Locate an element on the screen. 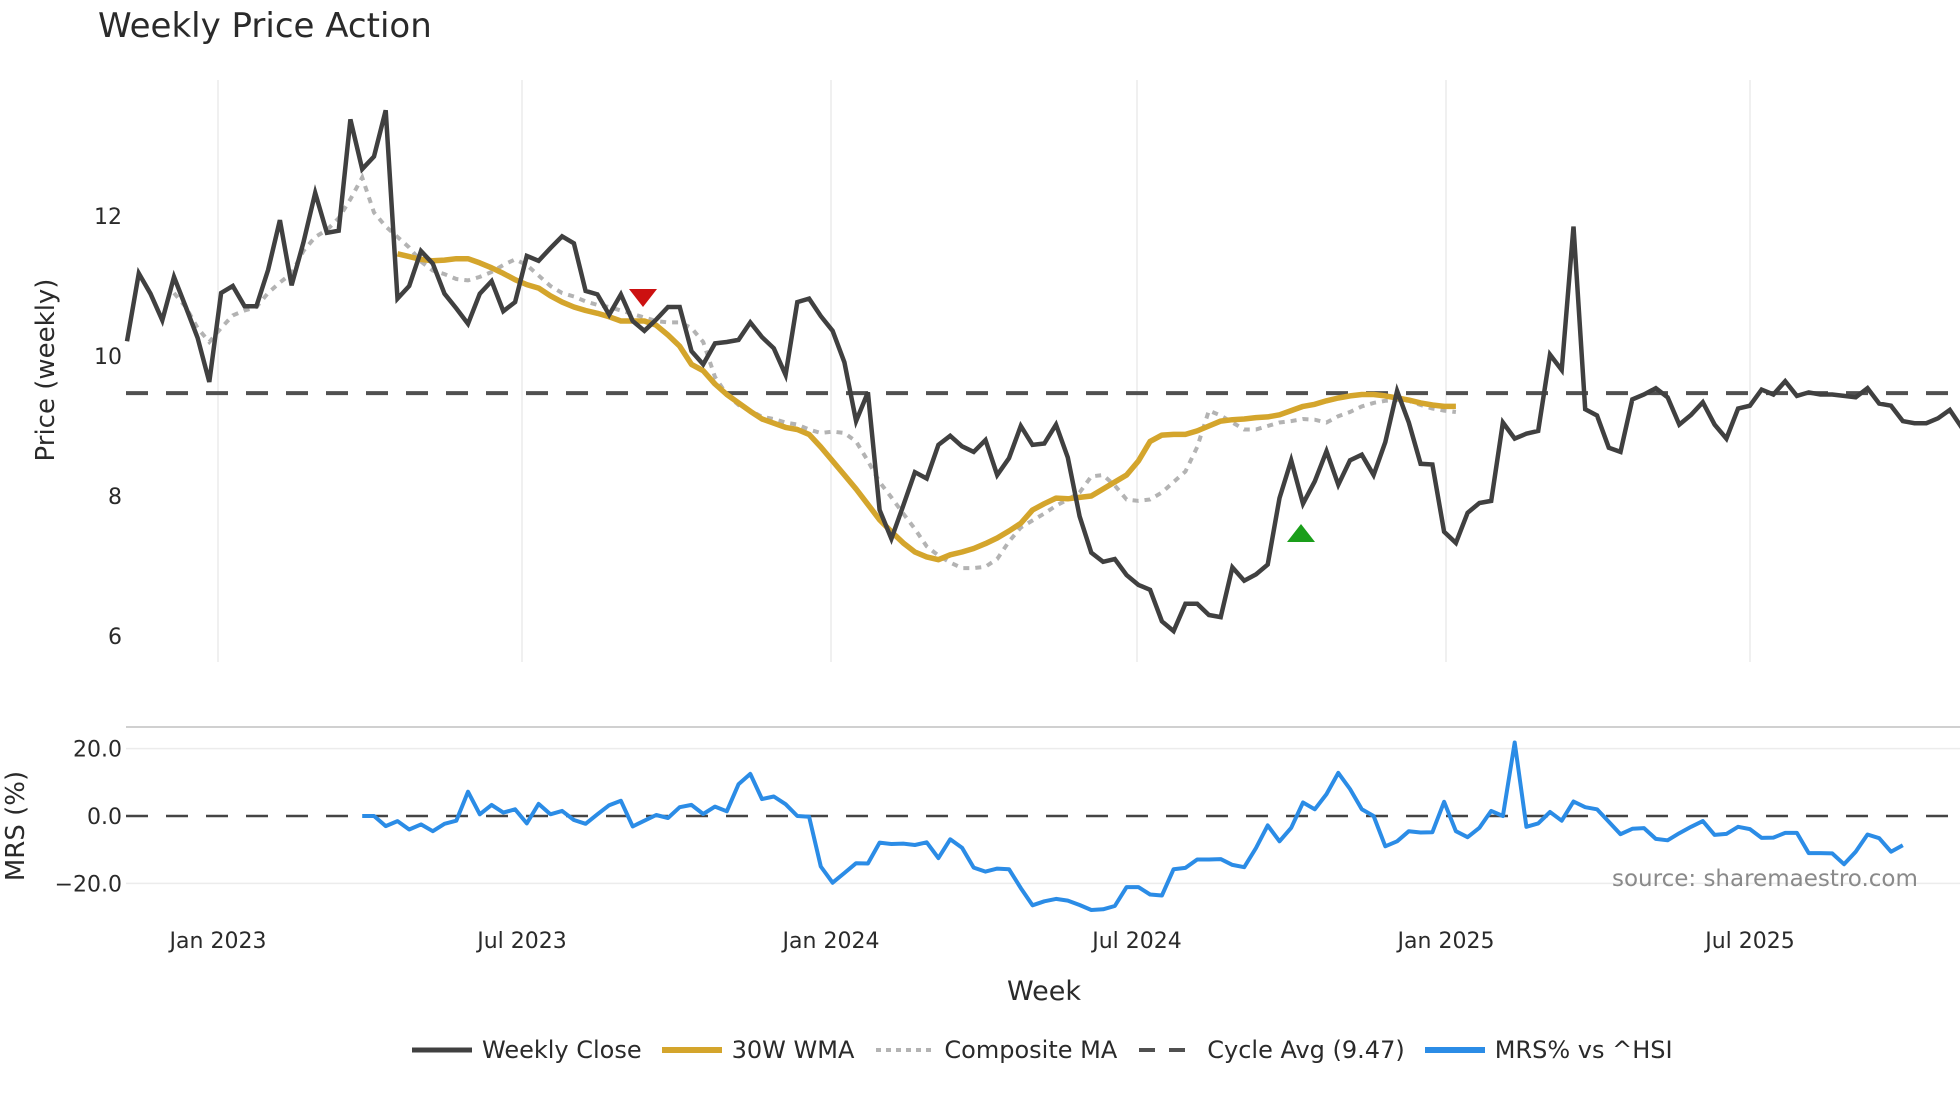 The width and height of the screenshot is (1960, 1102). buy-signal-icon is located at coordinates (1301, 533).